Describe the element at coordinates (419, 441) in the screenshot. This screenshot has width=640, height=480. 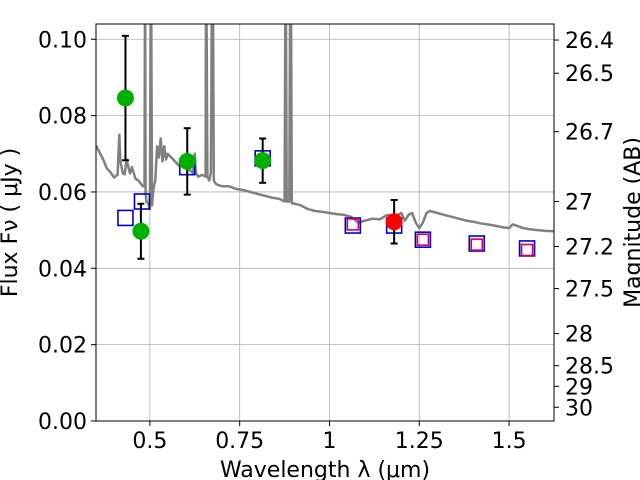
I see `x-tick-label: 1.25` at that location.